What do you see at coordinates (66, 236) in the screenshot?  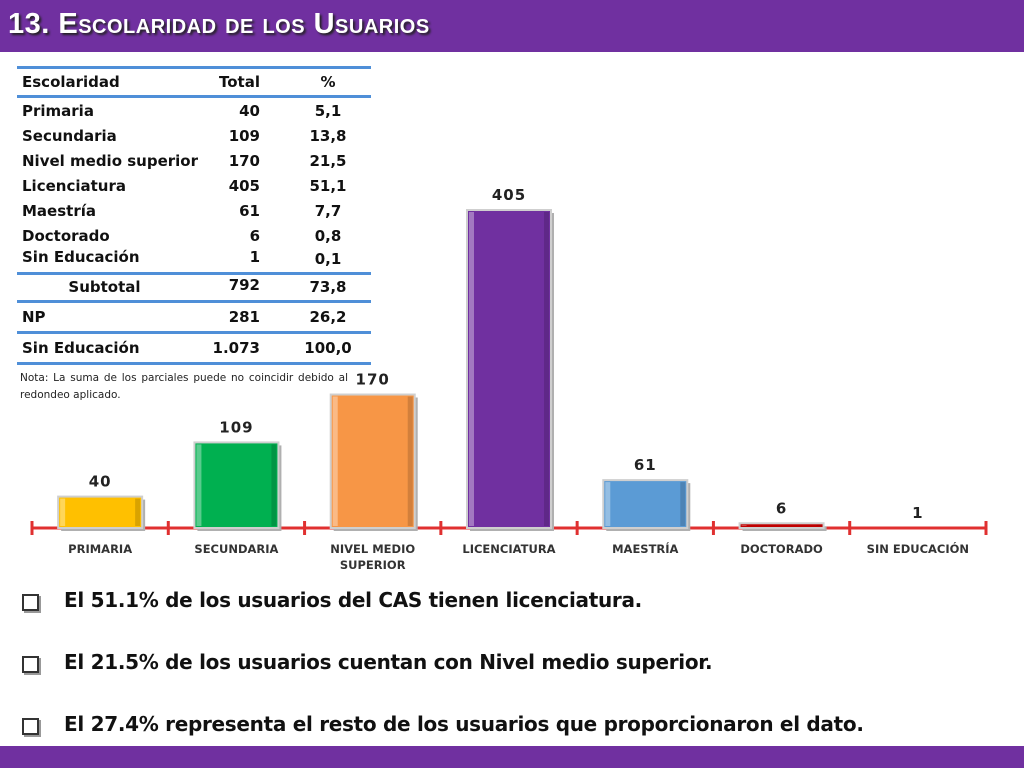 I see `cell-level: Doctorado` at bounding box center [66, 236].